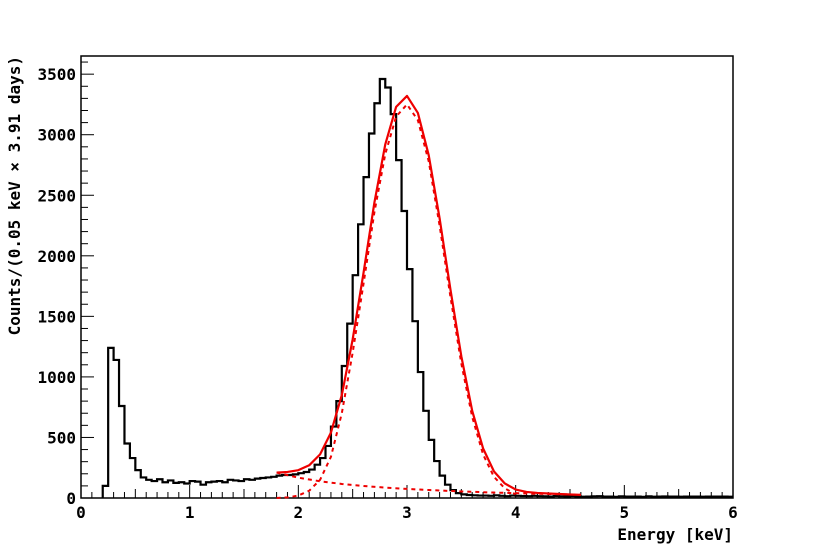  What do you see at coordinates (56, 195) in the screenshot?
I see `y-tick-label: 2500` at bounding box center [56, 195].